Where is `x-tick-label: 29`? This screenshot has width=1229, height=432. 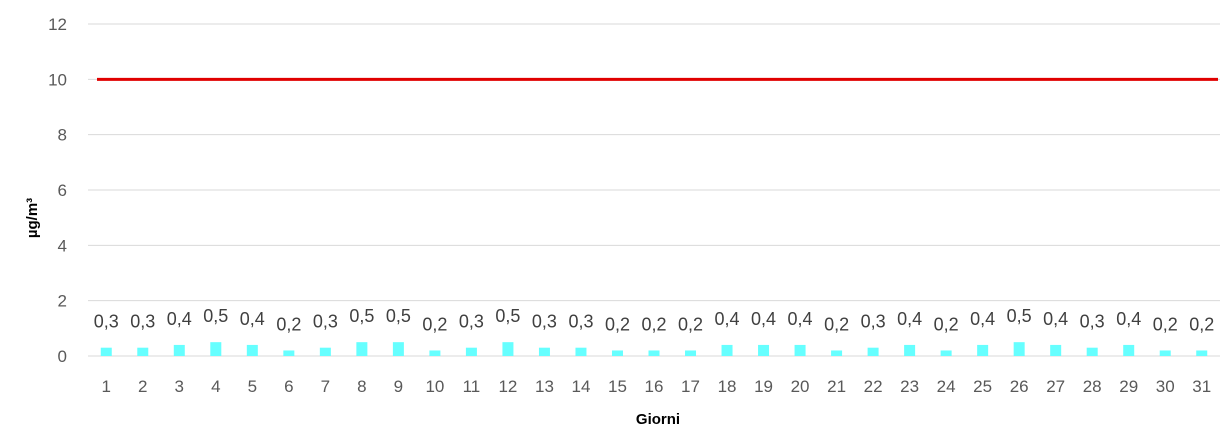
x-tick-label: 29 is located at coordinates (1128, 386).